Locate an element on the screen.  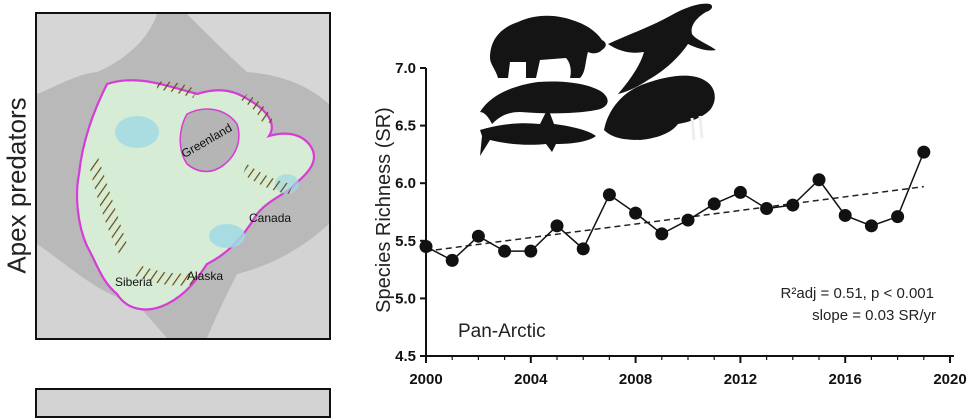
x-tick-label: 2020 is located at coordinates (949, 379).